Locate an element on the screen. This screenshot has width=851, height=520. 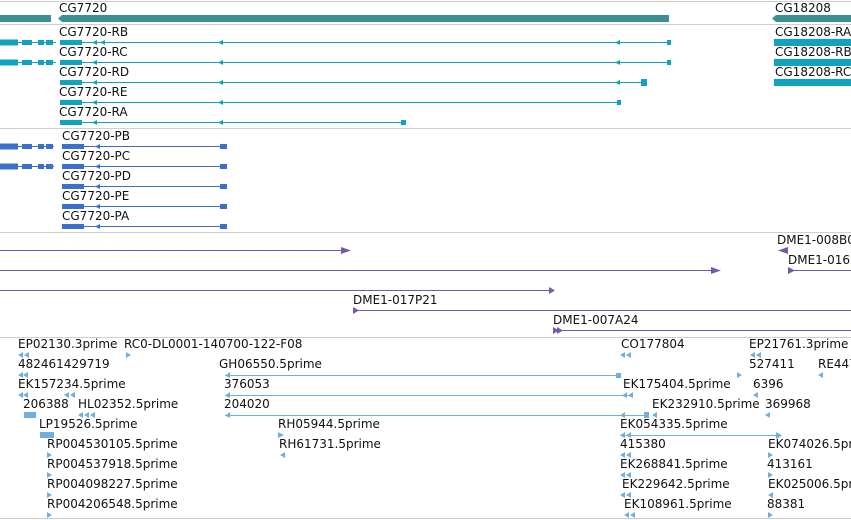
transcript-label: CG7720-RA is located at coordinates (93, 112).